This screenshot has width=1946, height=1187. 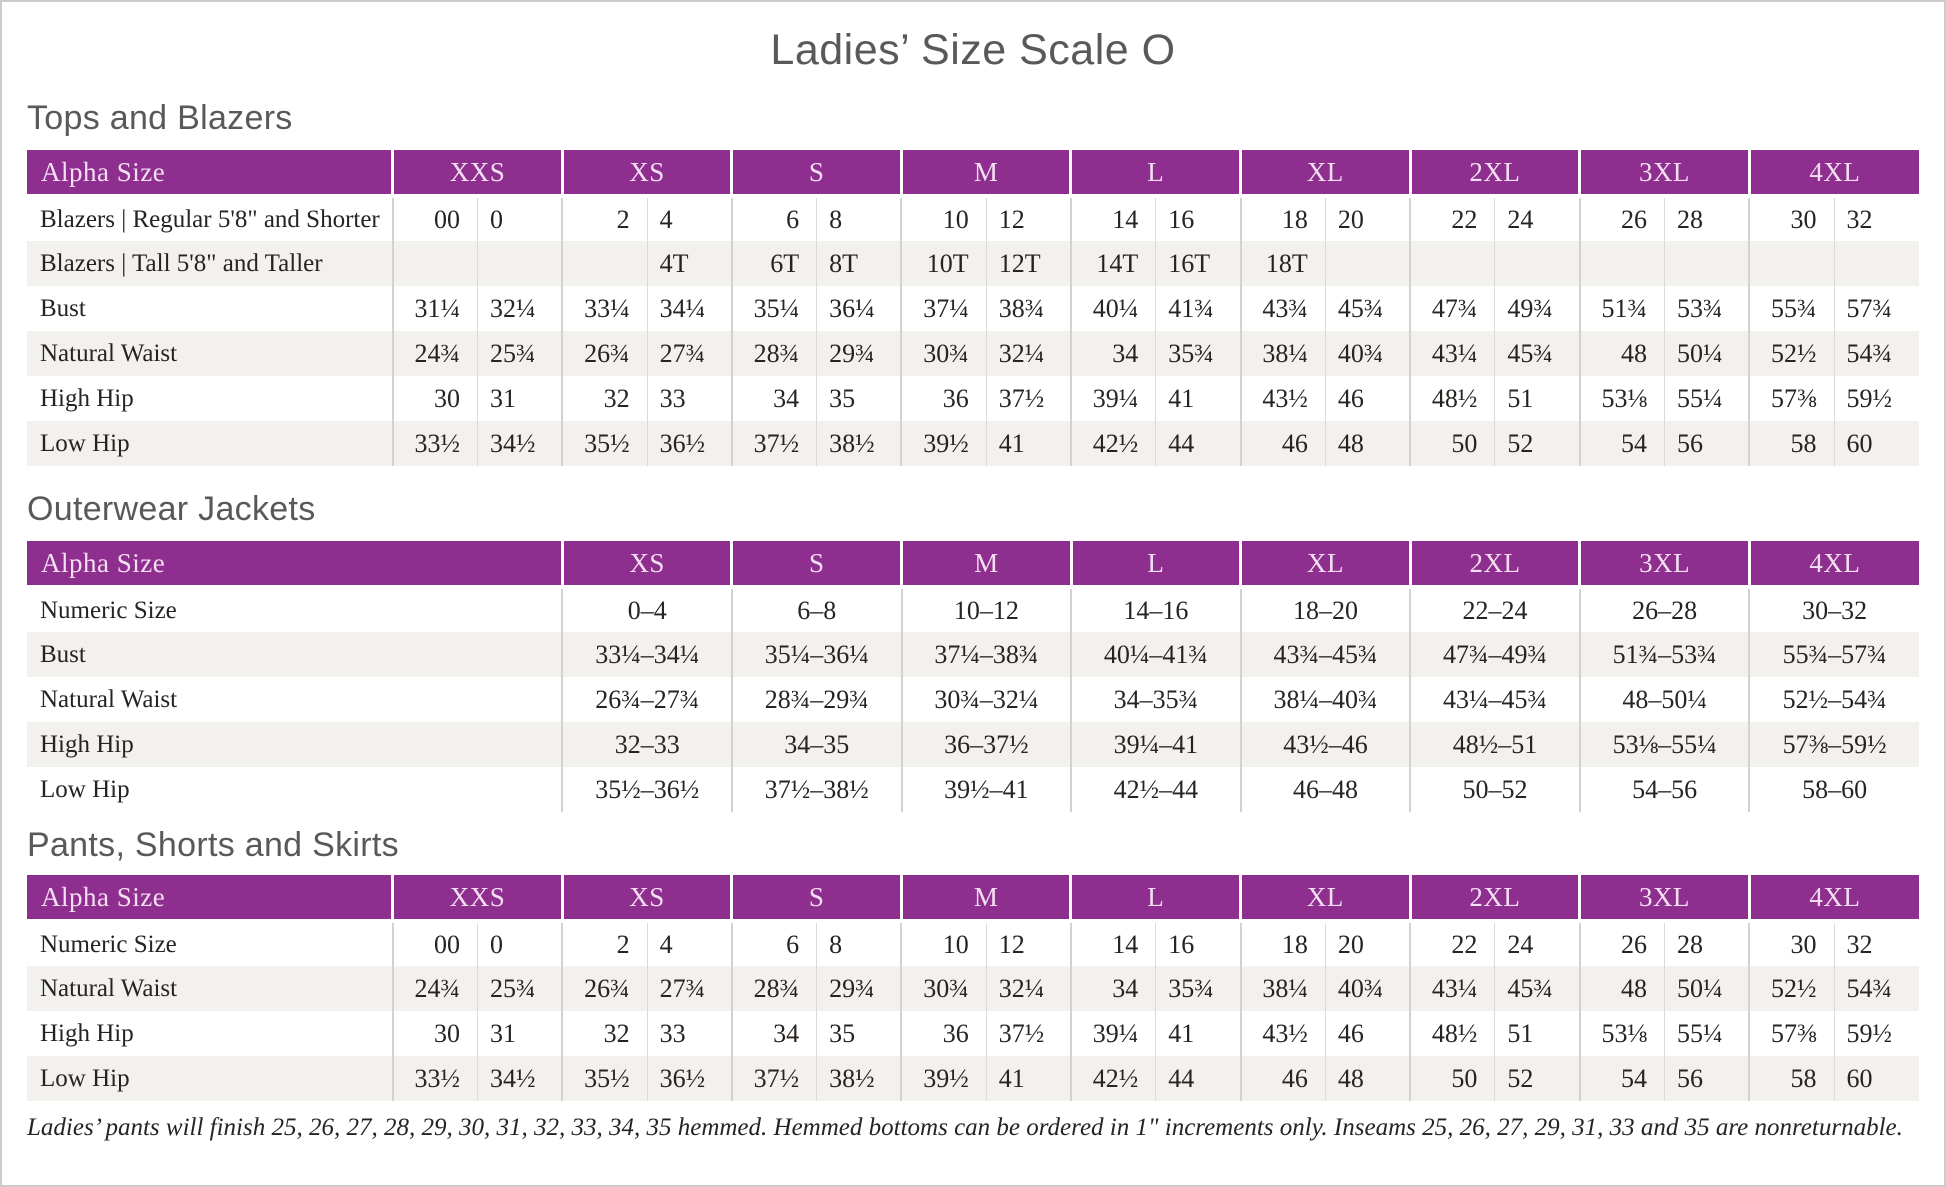 What do you see at coordinates (1664, 609) in the screenshot?
I see `size-range-cell: 26–28` at bounding box center [1664, 609].